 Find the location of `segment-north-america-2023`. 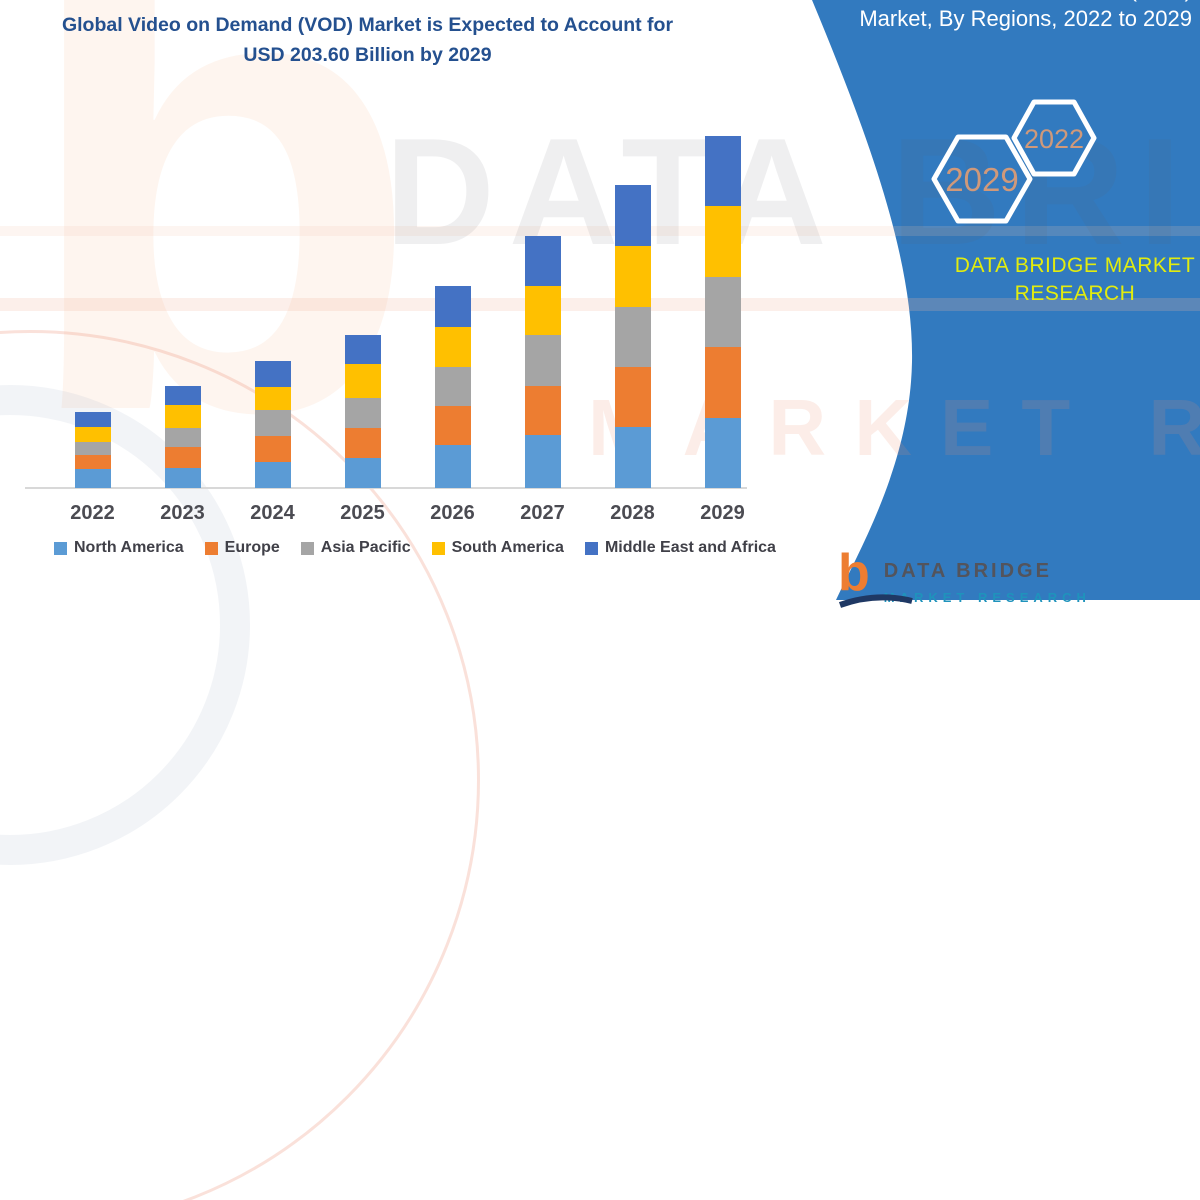

segment-north-america-2023 is located at coordinates (182, 478).